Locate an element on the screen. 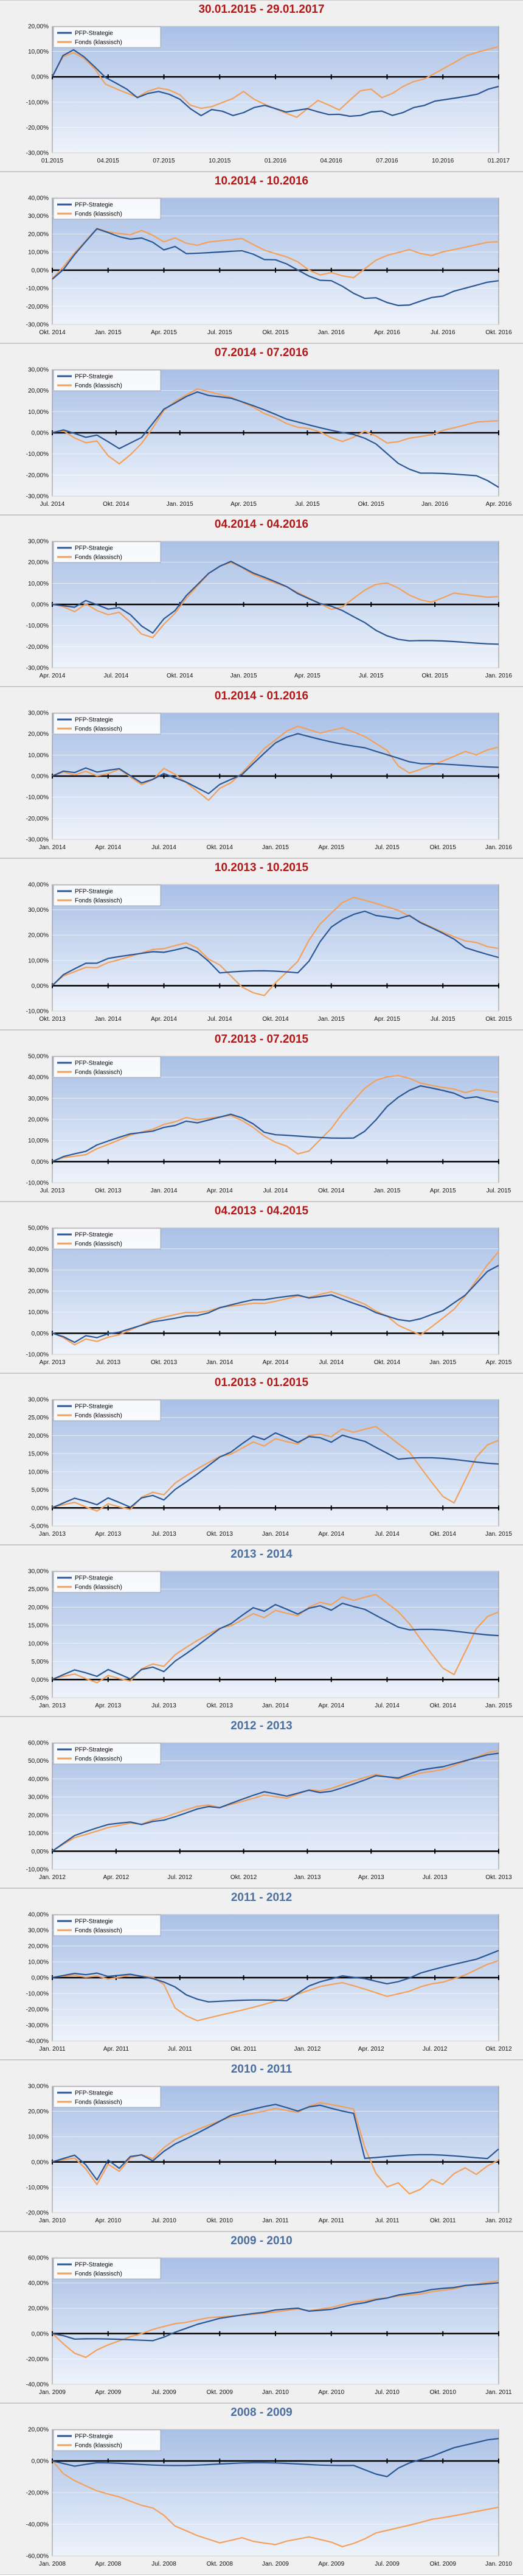 This screenshot has width=523, height=2576. x-tick-label: 01.2017 is located at coordinates (499, 161).